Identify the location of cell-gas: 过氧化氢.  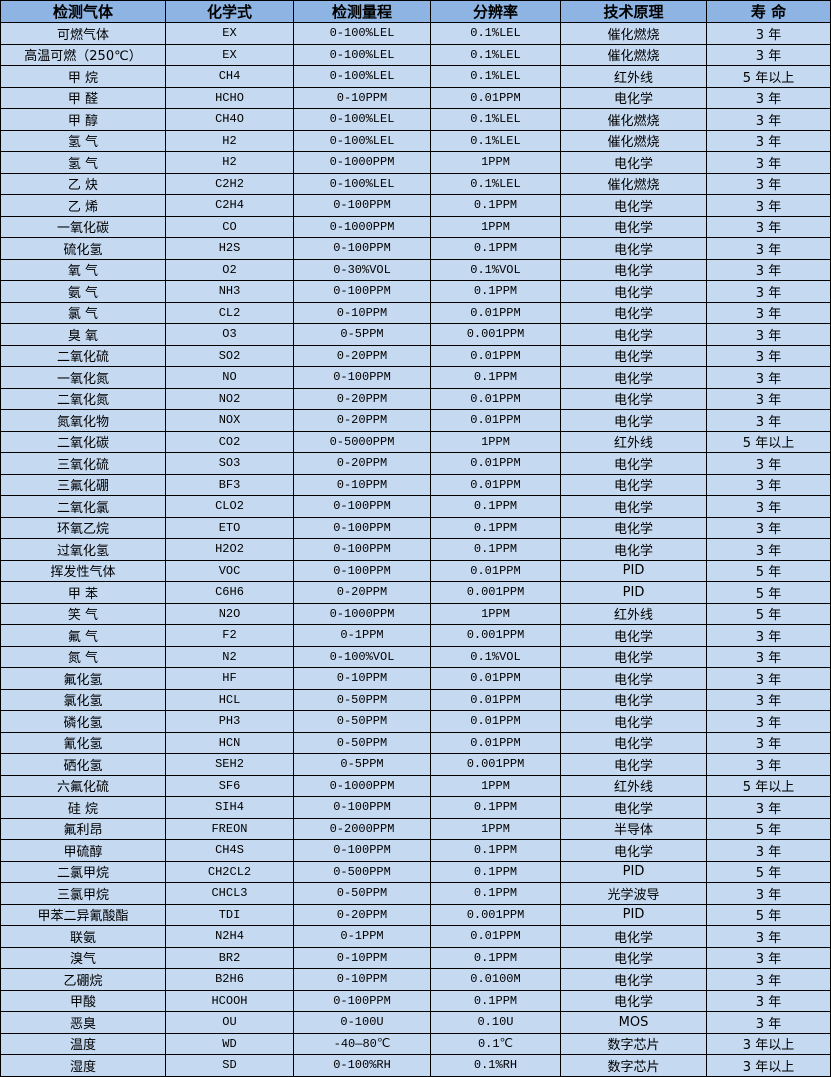
(83, 549).